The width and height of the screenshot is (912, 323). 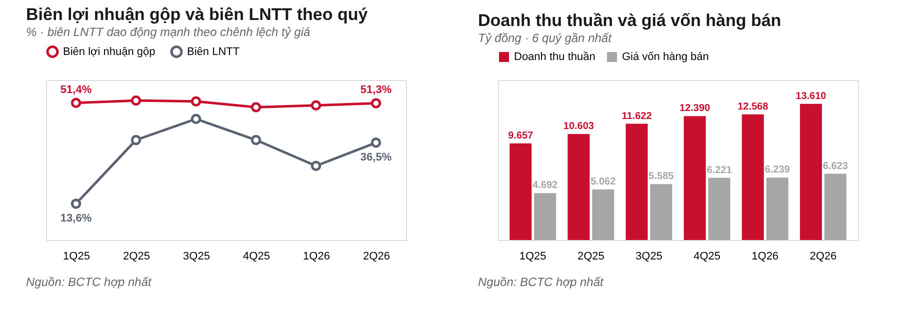 What do you see at coordinates (637, 116) in the screenshot?
I see `data-label: 11.622` at bounding box center [637, 116].